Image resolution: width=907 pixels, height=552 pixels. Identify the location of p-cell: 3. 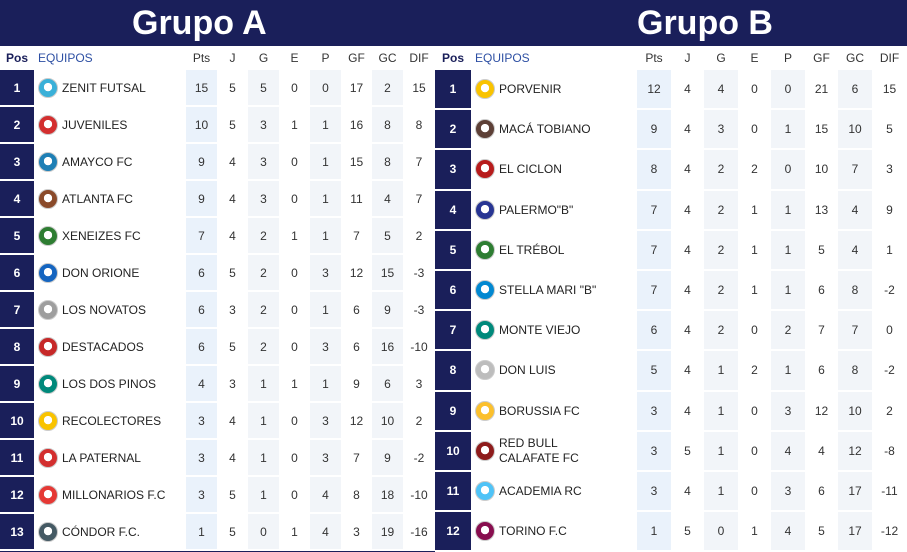
(325, 458).